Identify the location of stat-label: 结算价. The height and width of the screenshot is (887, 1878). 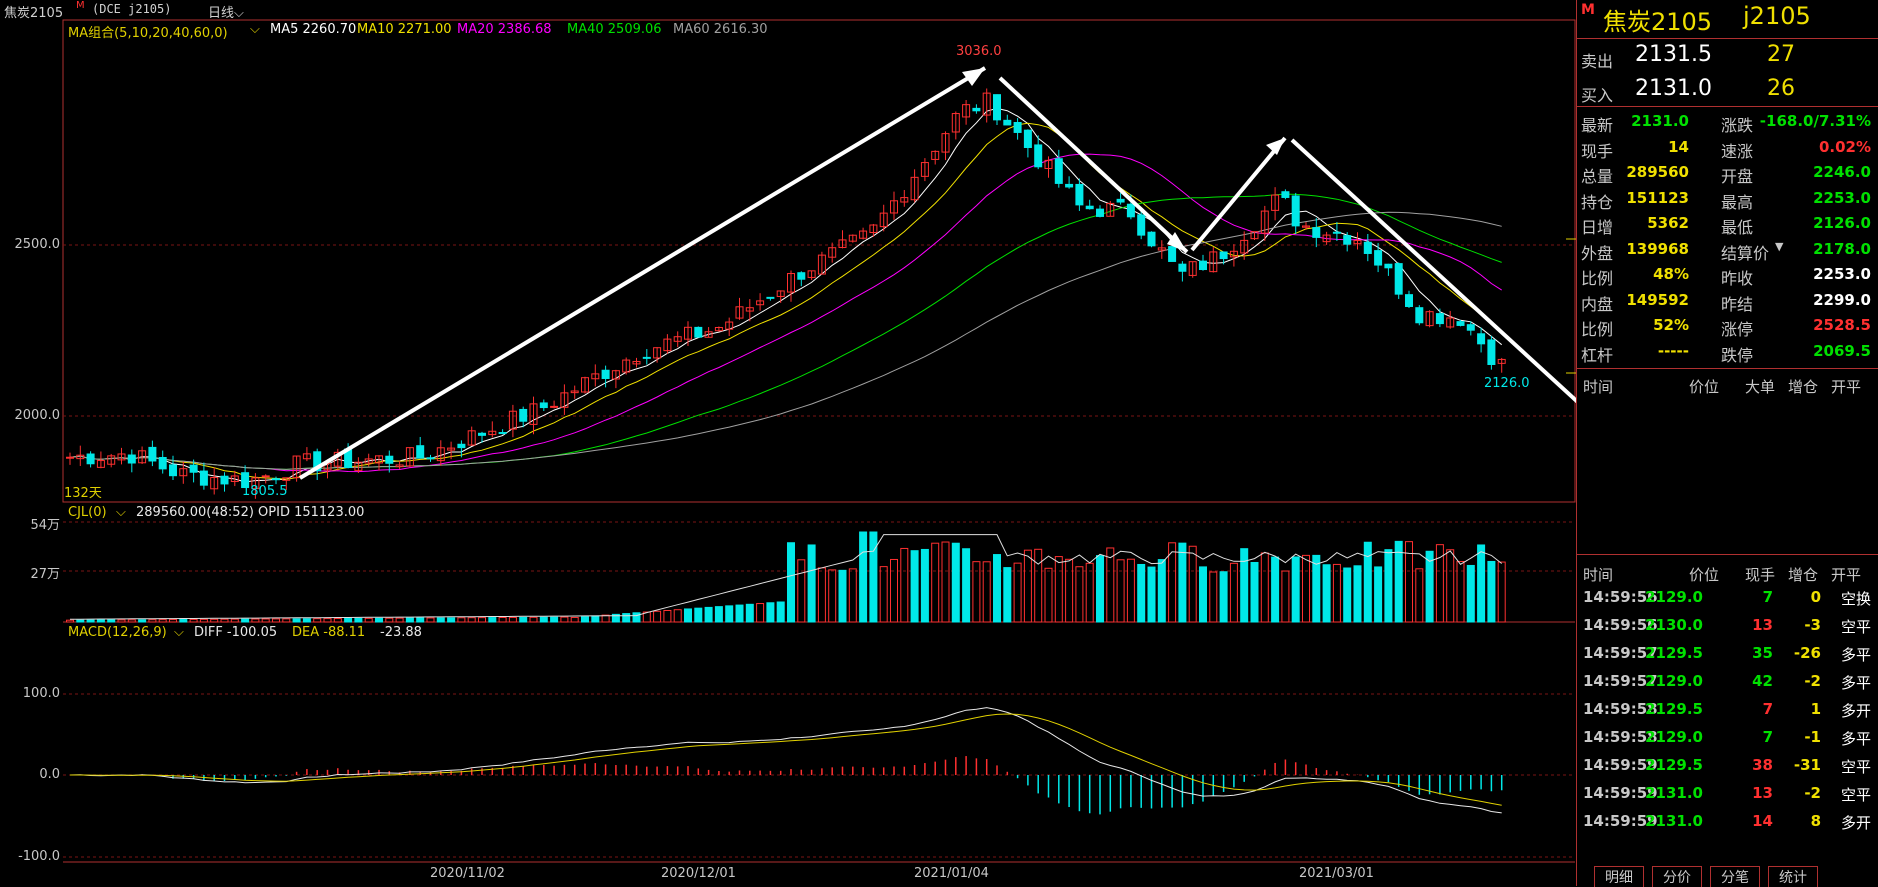
(1745, 253).